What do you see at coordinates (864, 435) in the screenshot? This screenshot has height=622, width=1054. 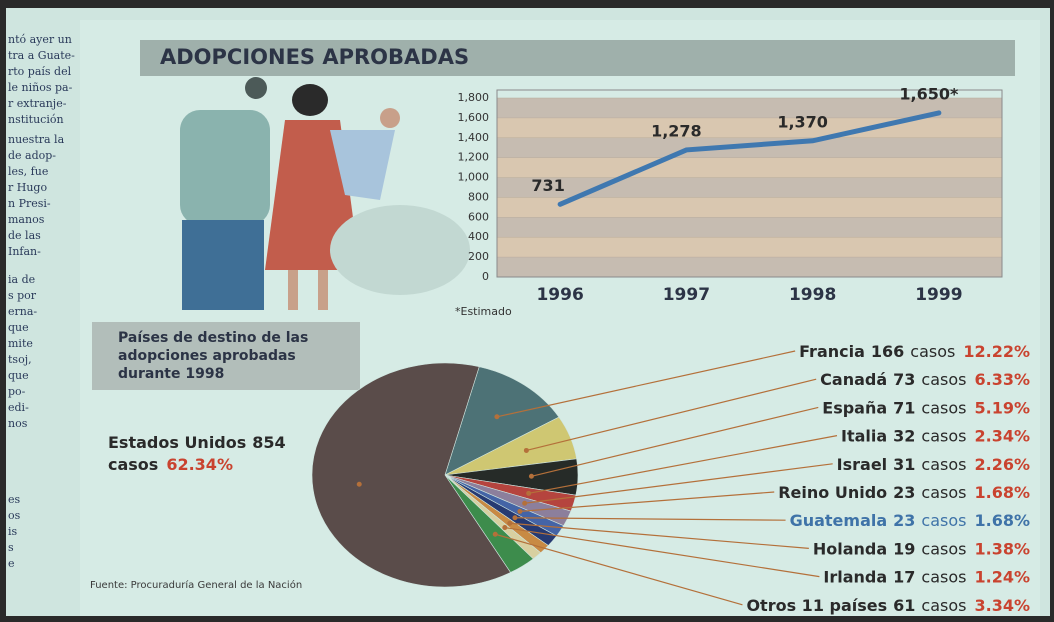 I see `category-name: Italia` at bounding box center [864, 435].